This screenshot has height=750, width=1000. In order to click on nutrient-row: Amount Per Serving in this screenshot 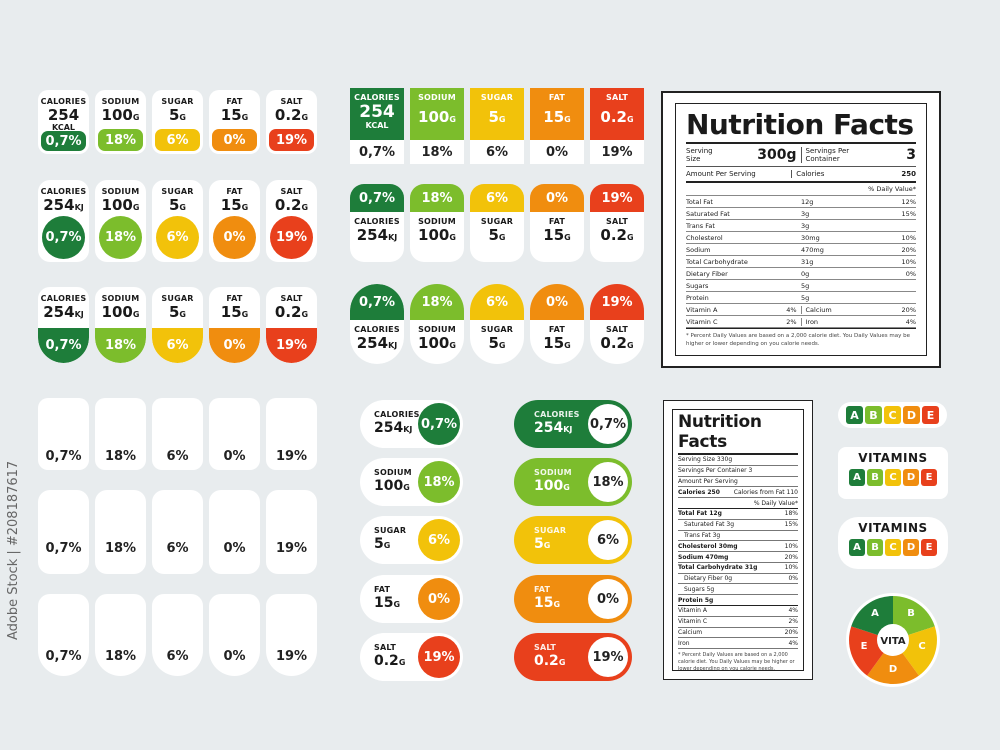, I will do `click(738, 482)`.